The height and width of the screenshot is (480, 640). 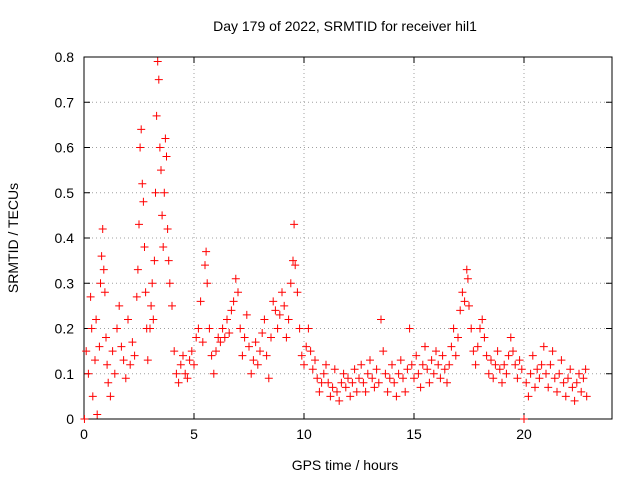 What do you see at coordinates (84, 434) in the screenshot?
I see `x-tick-label: 0` at bounding box center [84, 434].